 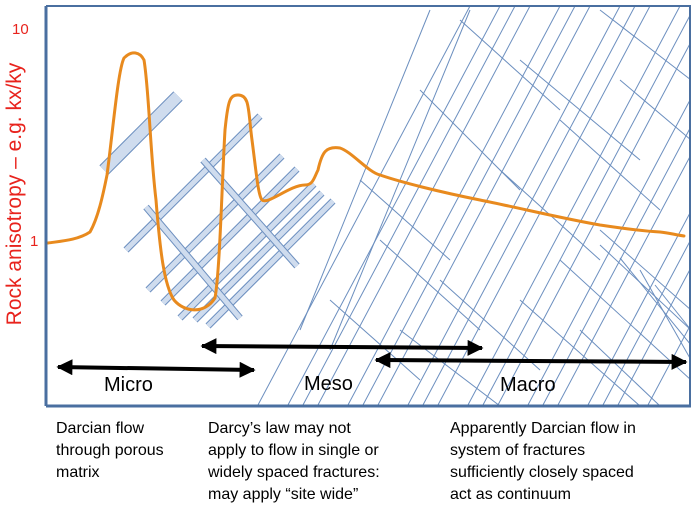 I want to click on meso-label: Meso, so click(x=328, y=384).